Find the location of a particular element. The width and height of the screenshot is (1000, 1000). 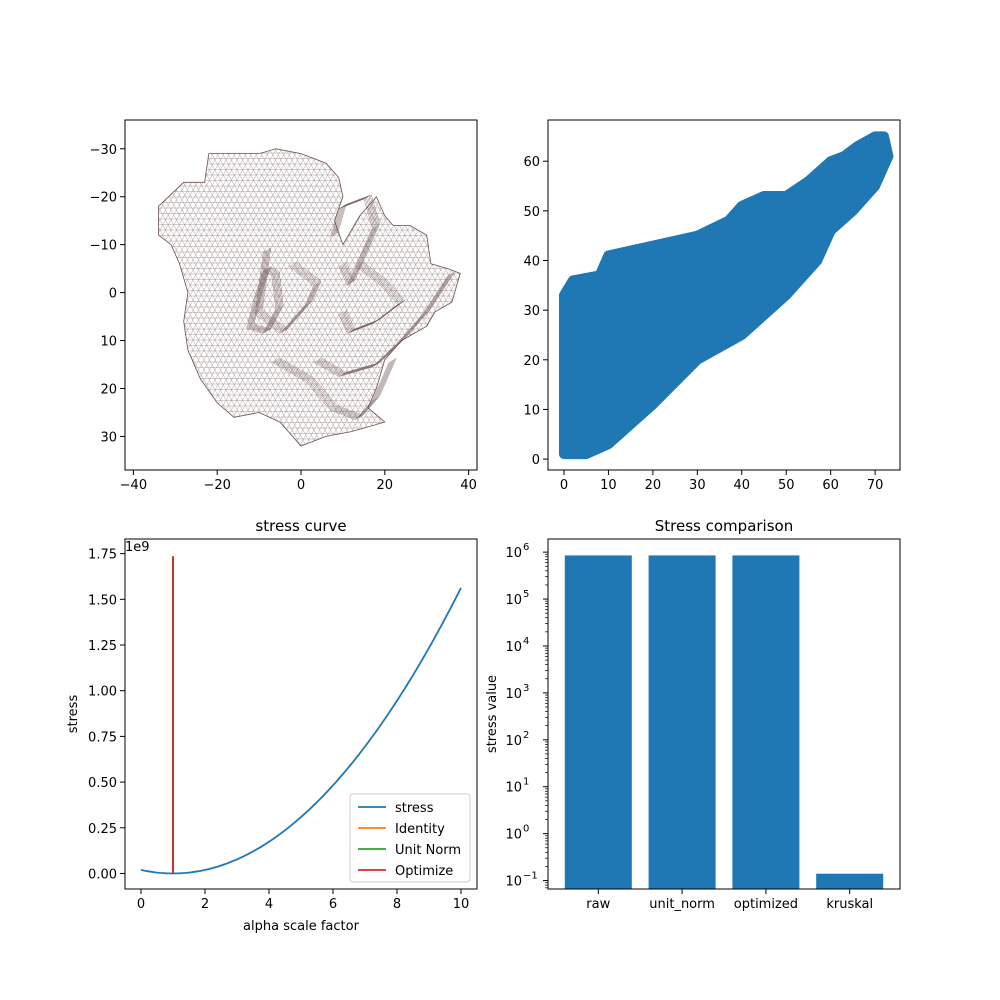

mesh-x-tick-label: 0 is located at coordinates (301, 485).